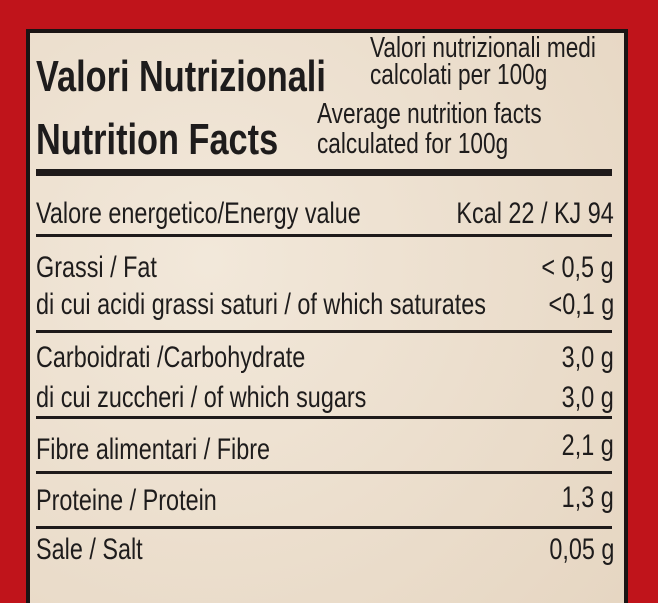 This screenshot has height=603, width=658. What do you see at coordinates (153, 449) in the screenshot?
I see `fibre-label: Fibre alimentari / Fibre` at bounding box center [153, 449].